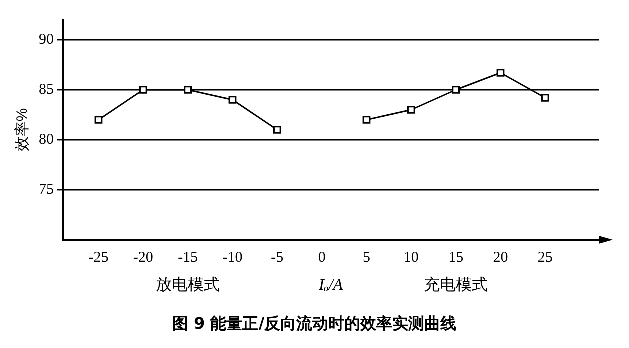  Describe the element at coordinates (545, 258) in the screenshot. I see `x-tick-label: 25` at that location.